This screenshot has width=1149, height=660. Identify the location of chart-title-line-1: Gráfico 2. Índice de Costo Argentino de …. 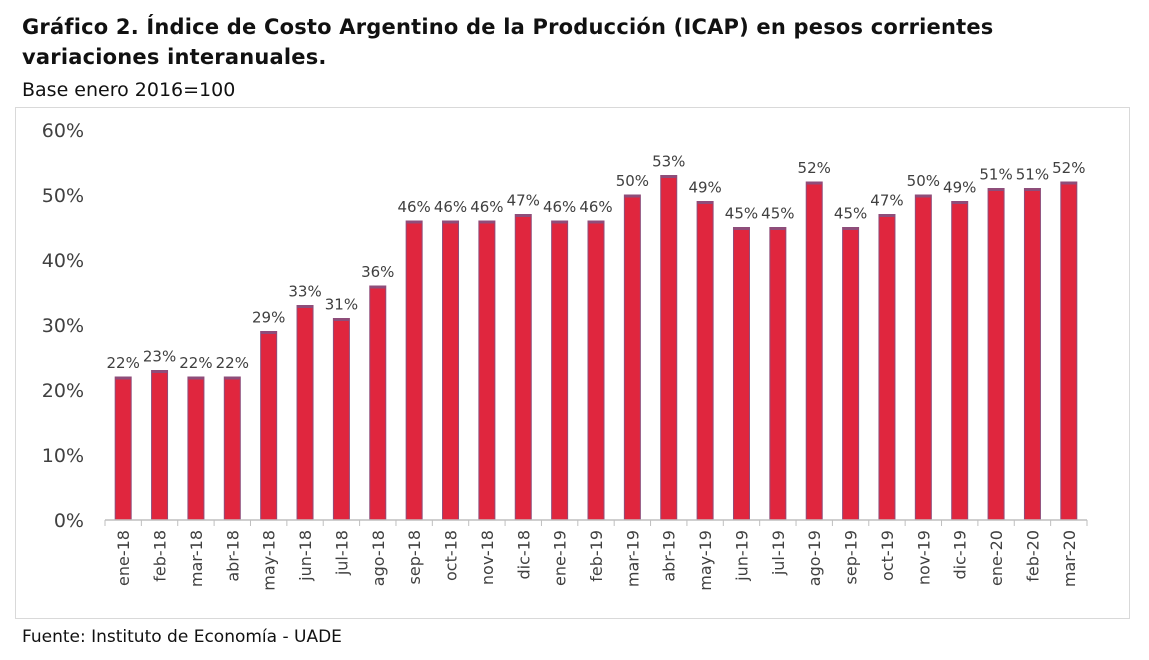
(508, 27).